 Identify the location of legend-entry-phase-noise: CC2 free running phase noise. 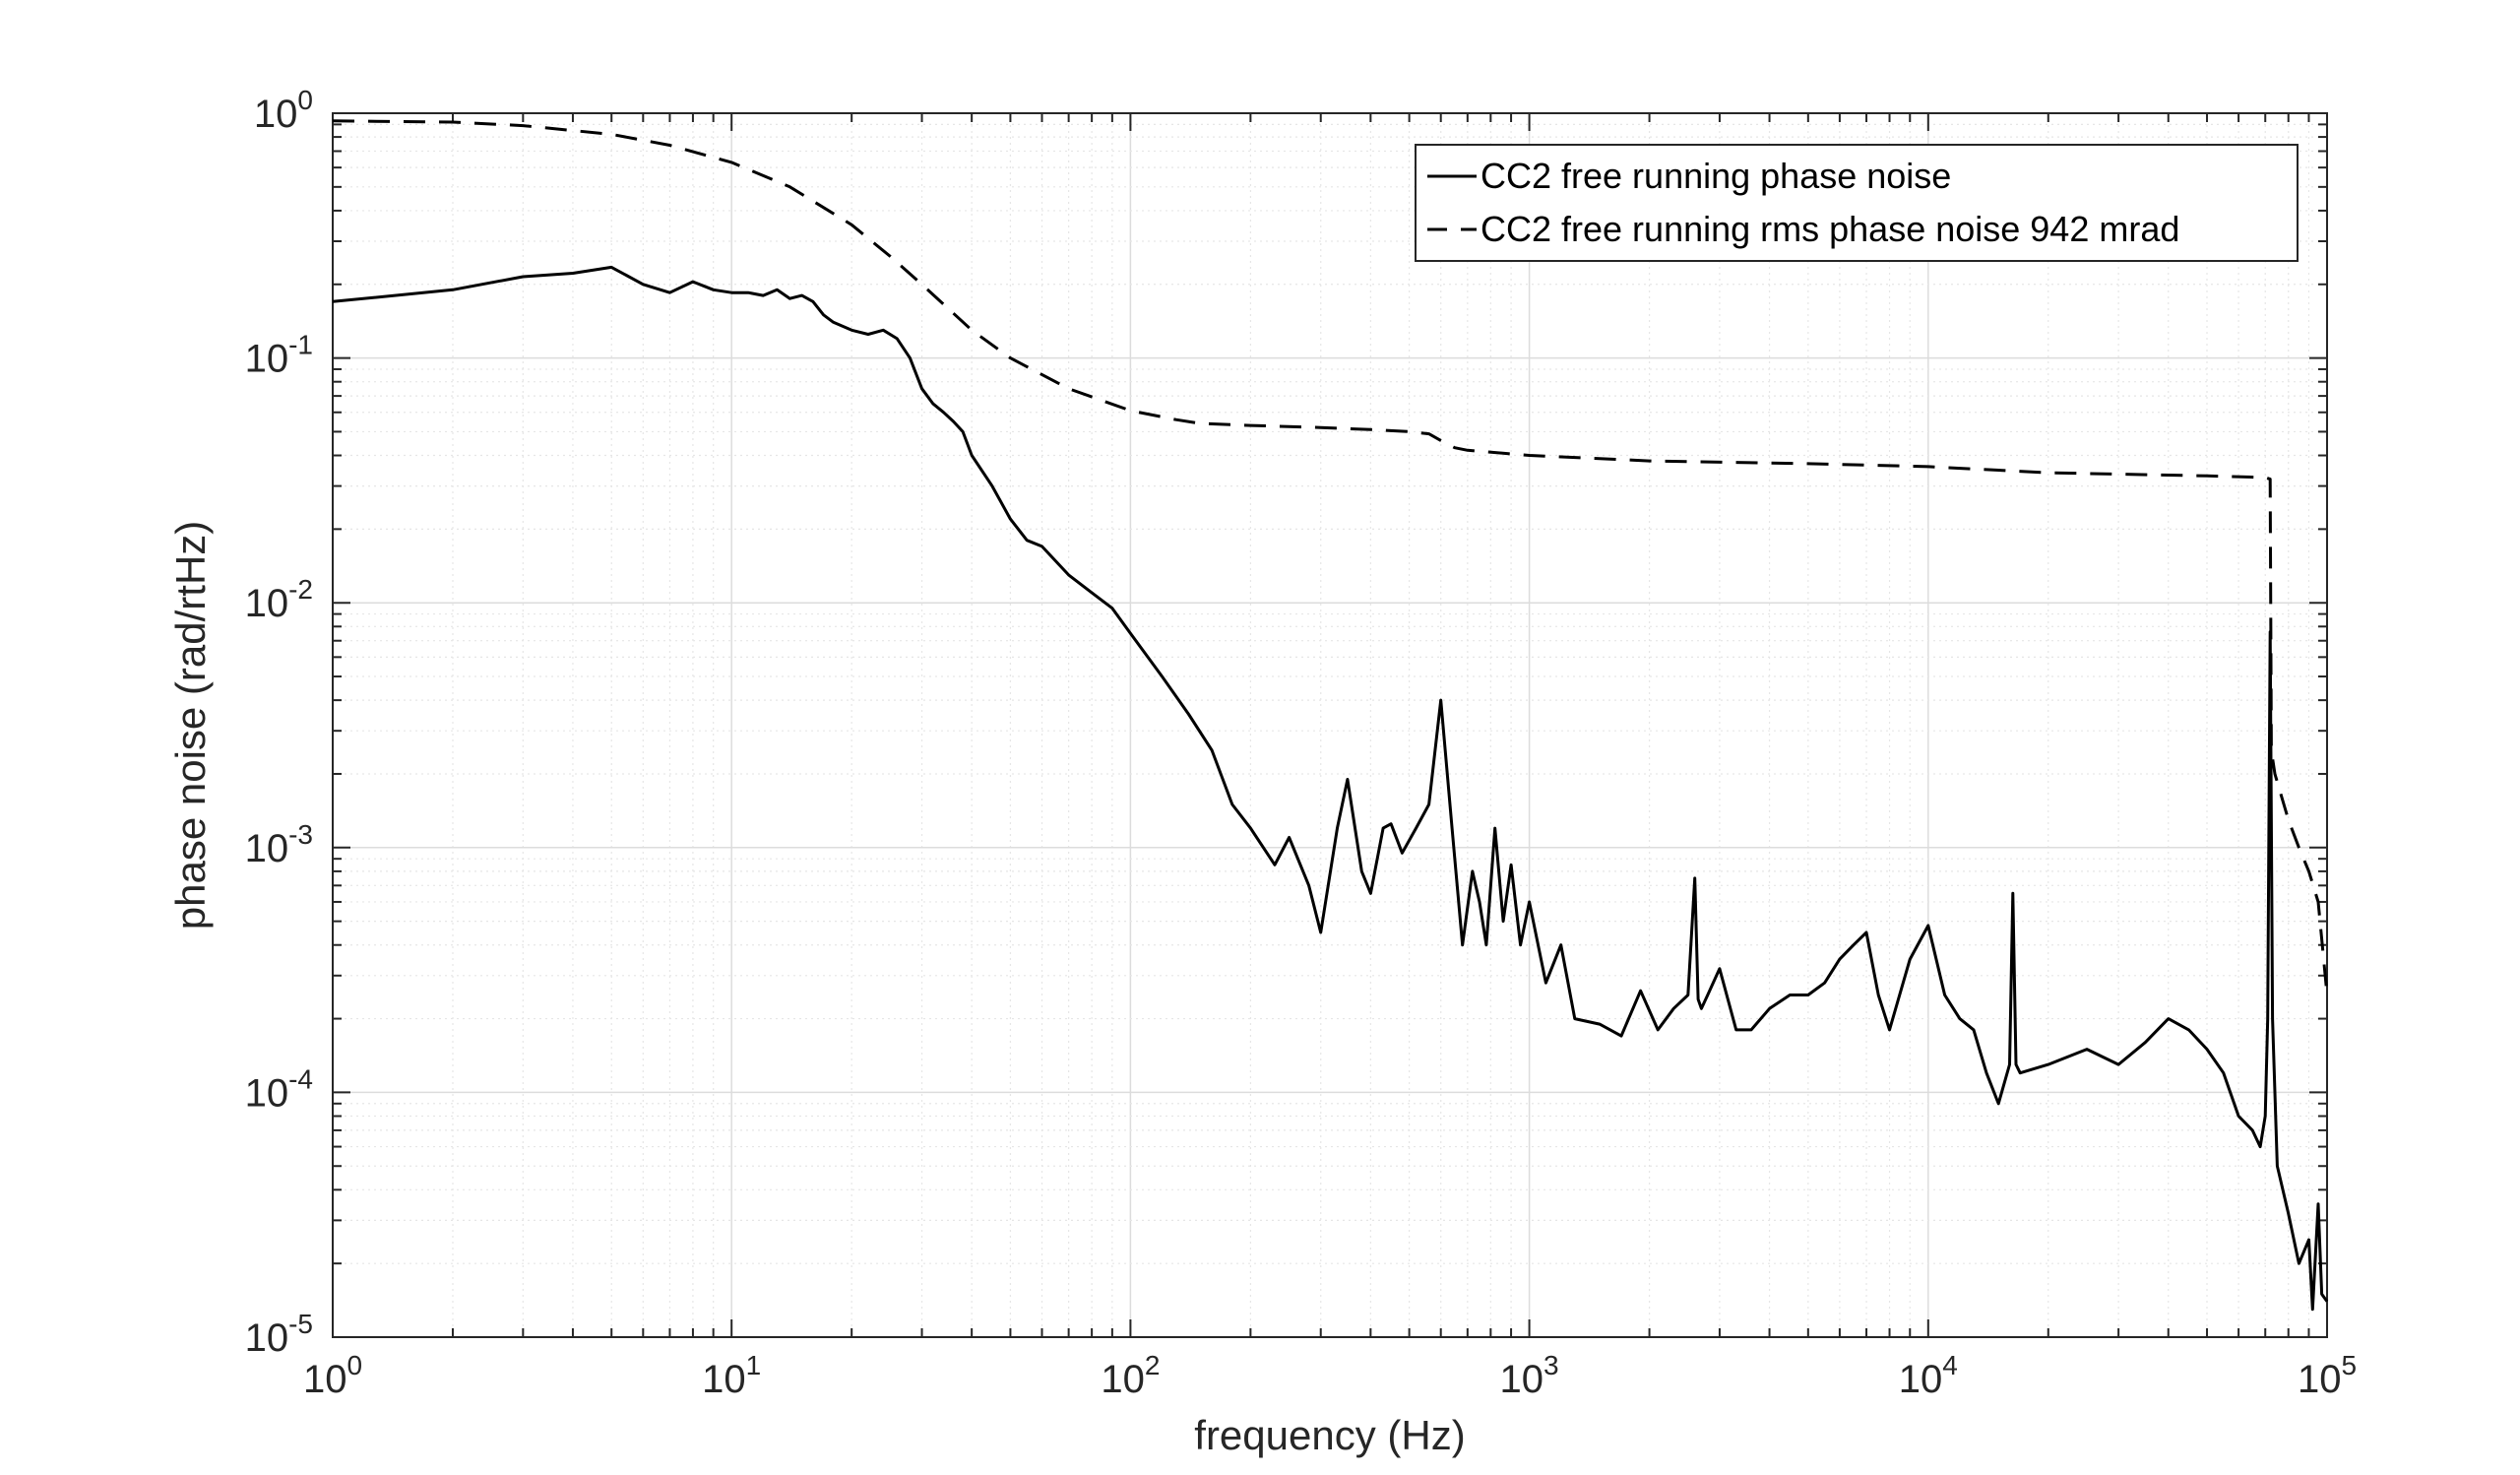
(1715, 176).